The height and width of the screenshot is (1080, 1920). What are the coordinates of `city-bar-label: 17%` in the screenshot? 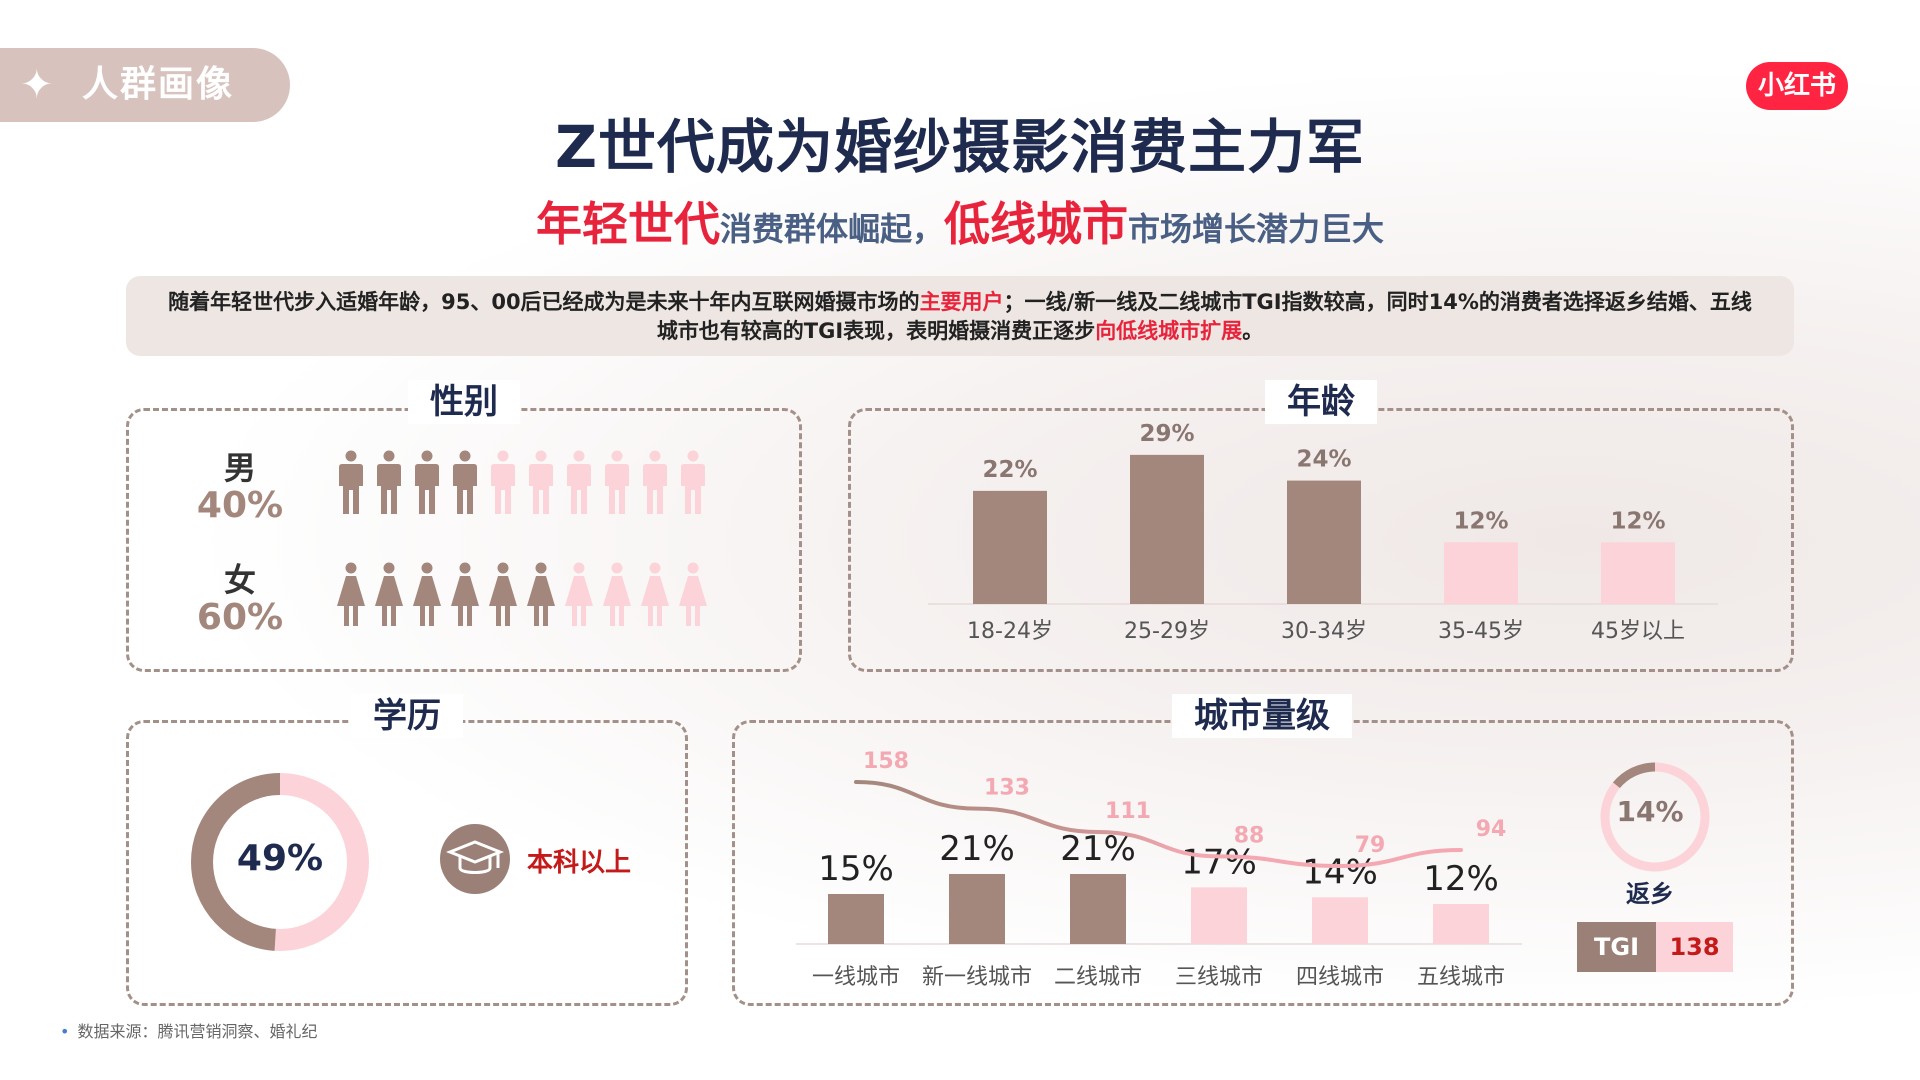 It's located at (1219, 862).